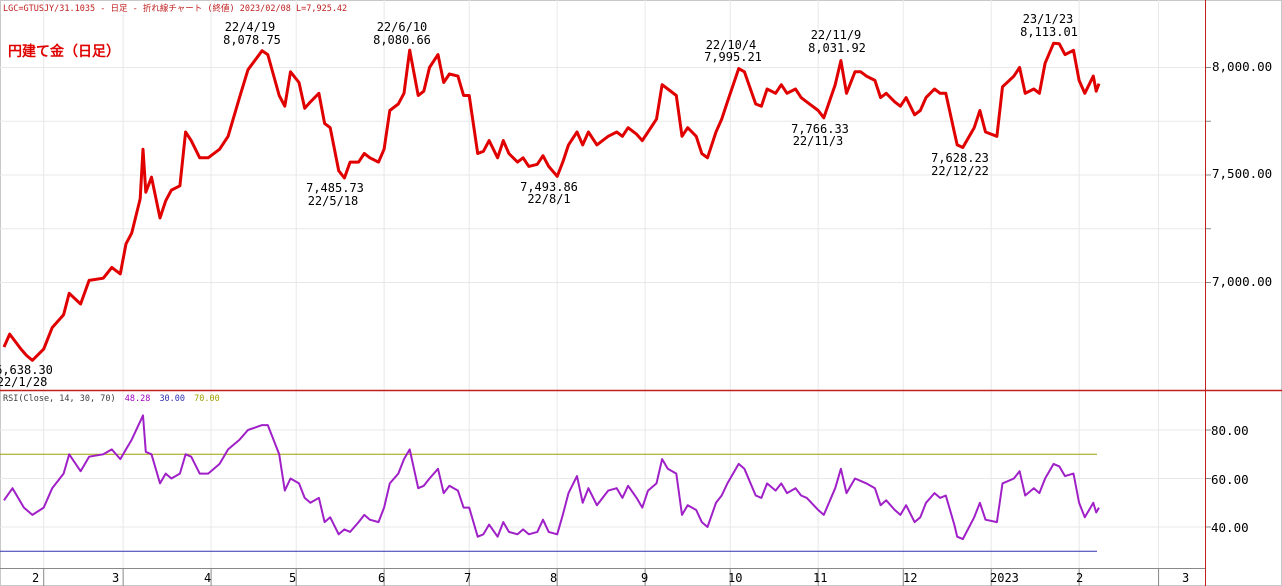  What do you see at coordinates (960, 171) in the screenshot?
I see `annotation-date: 22/12/22` at bounding box center [960, 171].